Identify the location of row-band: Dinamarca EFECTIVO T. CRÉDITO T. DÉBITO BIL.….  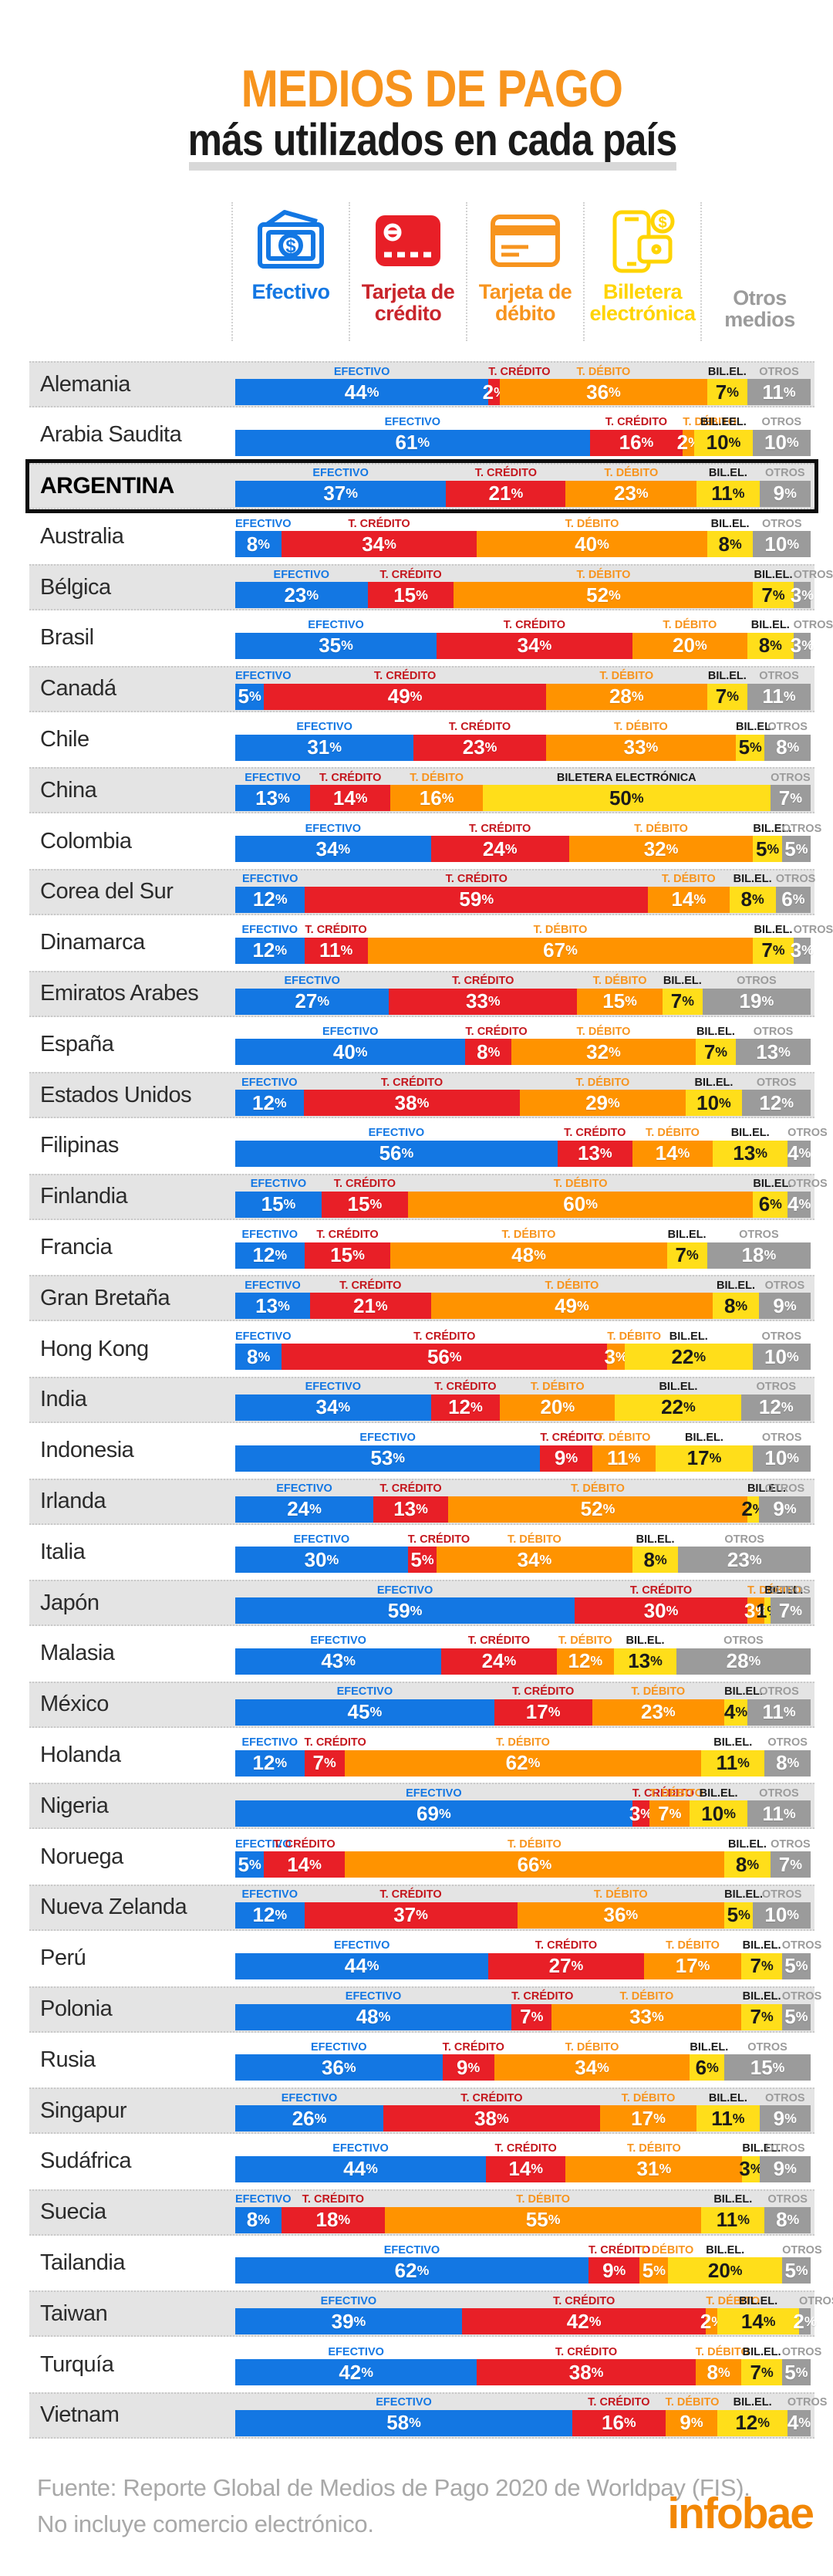
(431, 943).